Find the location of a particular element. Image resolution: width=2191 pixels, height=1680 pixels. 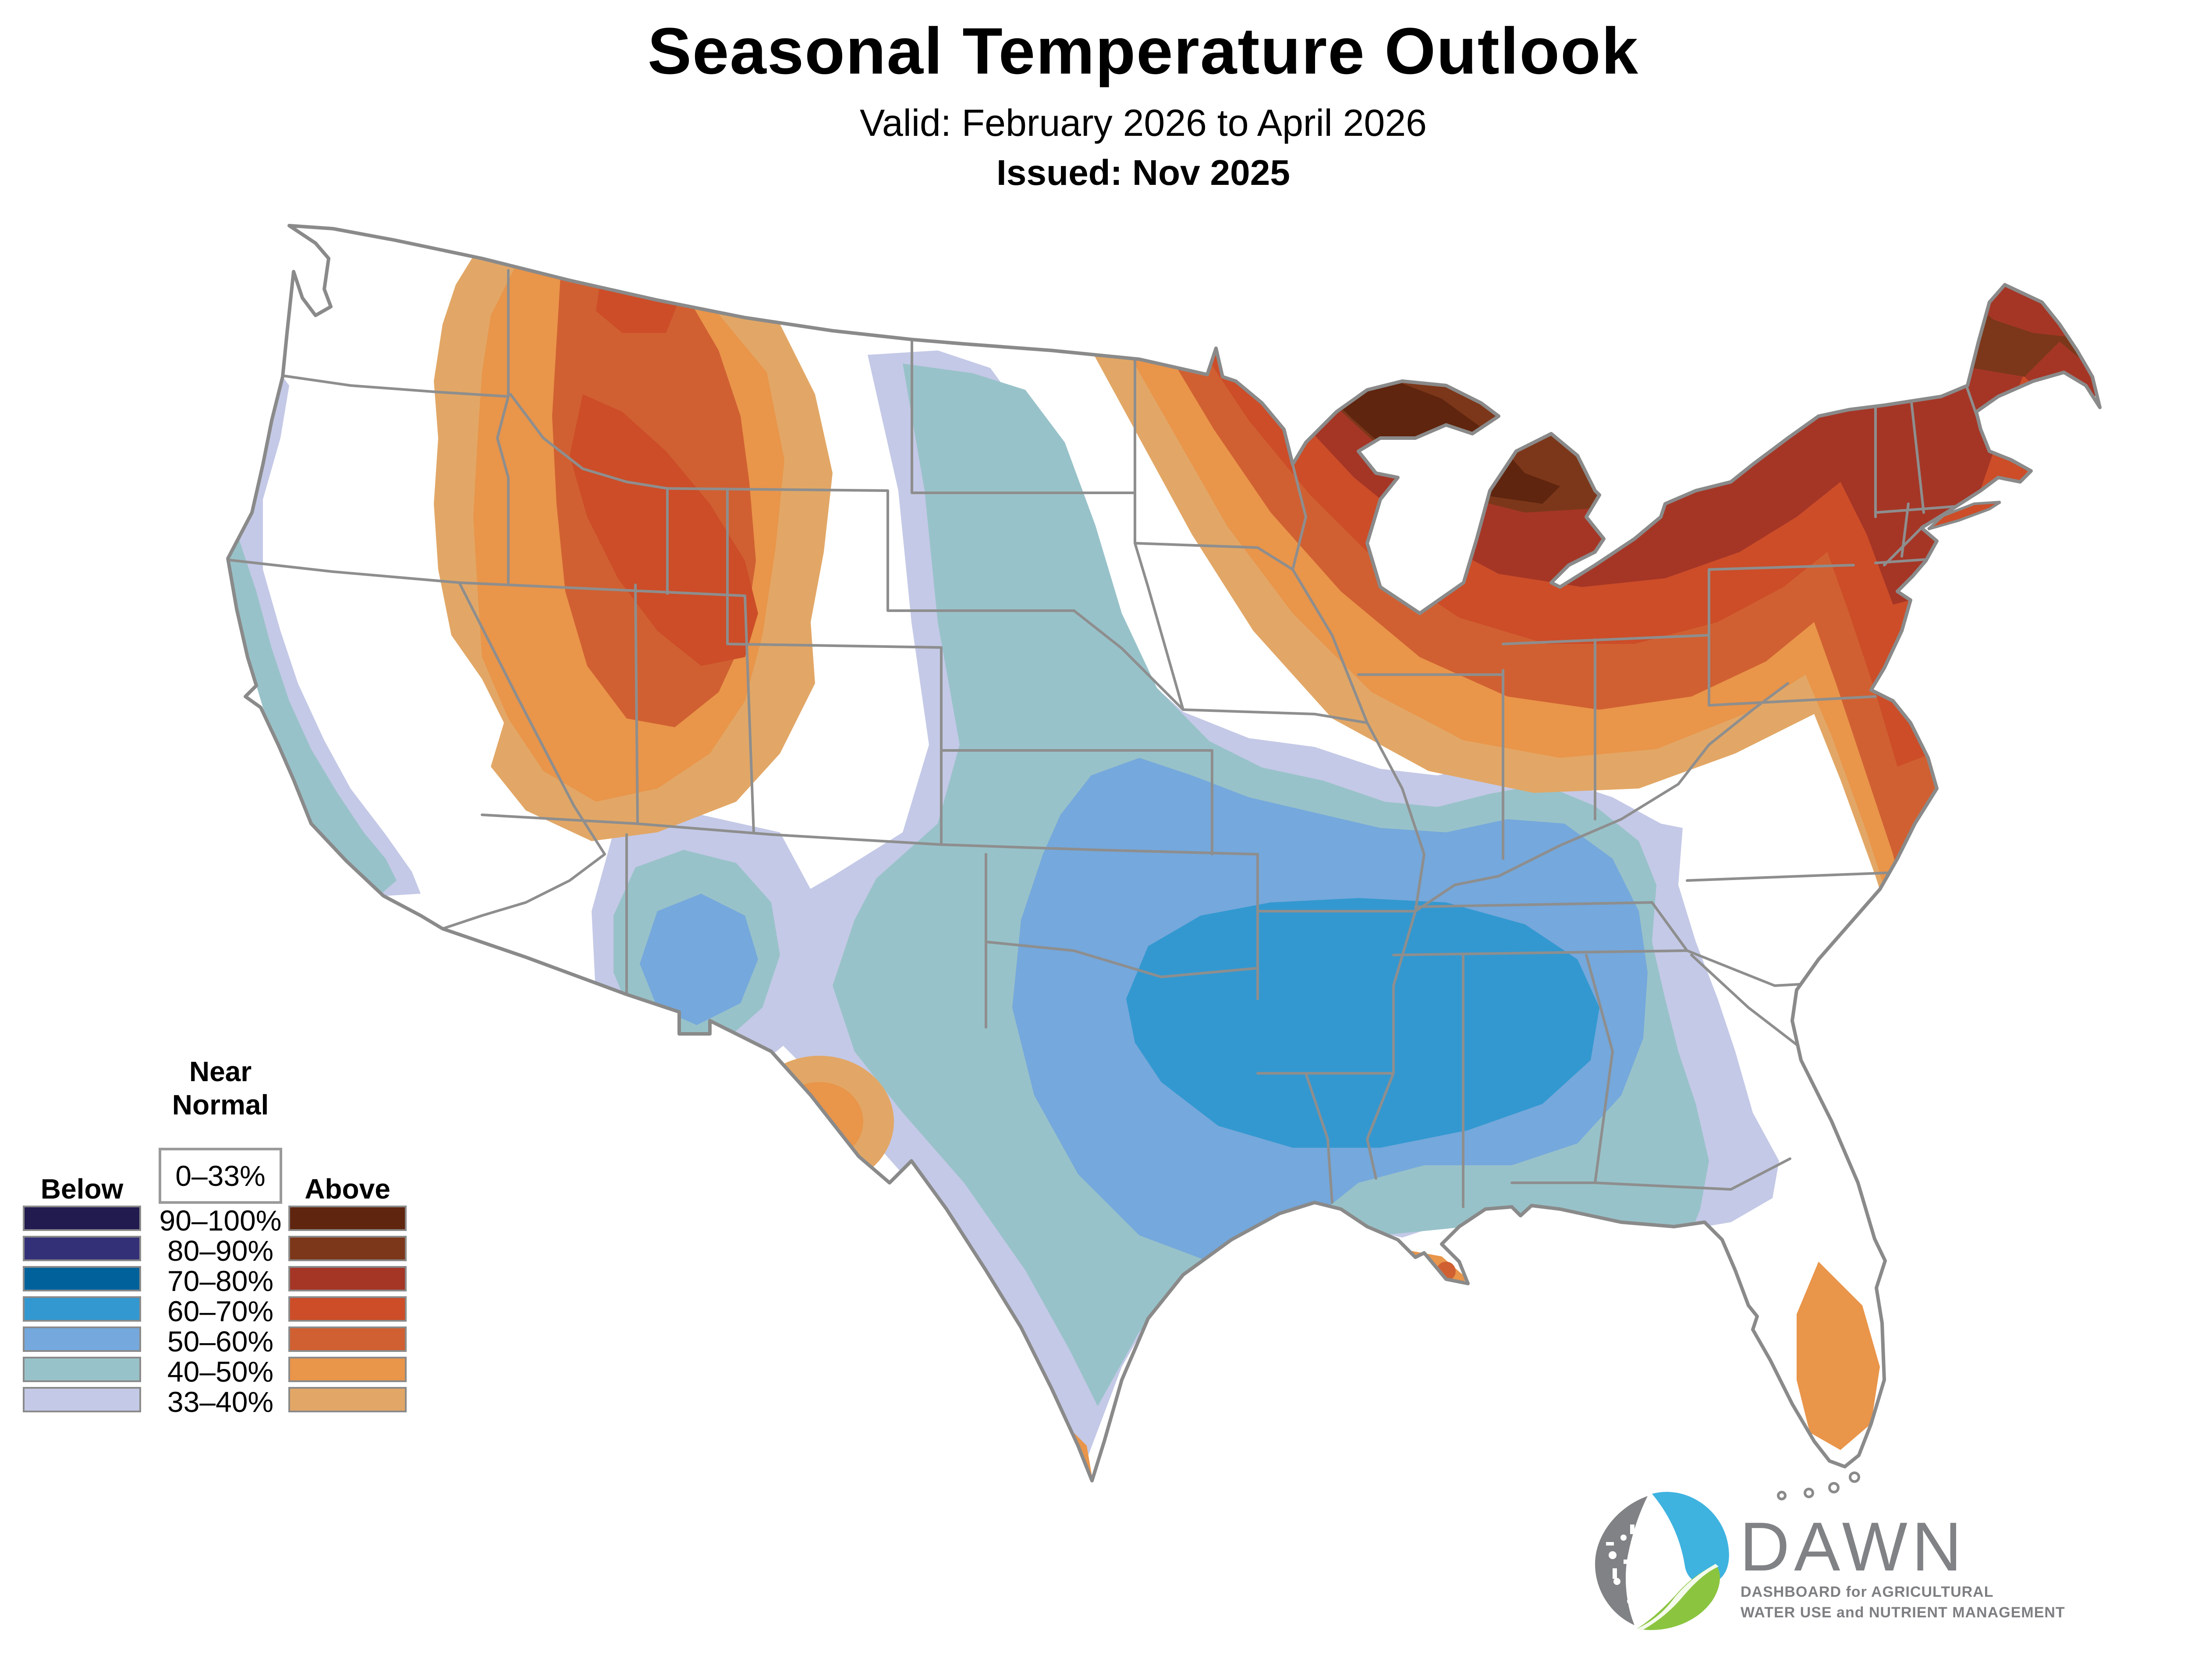

legend-range-80-90: 80–90% is located at coordinates (220, 1250).